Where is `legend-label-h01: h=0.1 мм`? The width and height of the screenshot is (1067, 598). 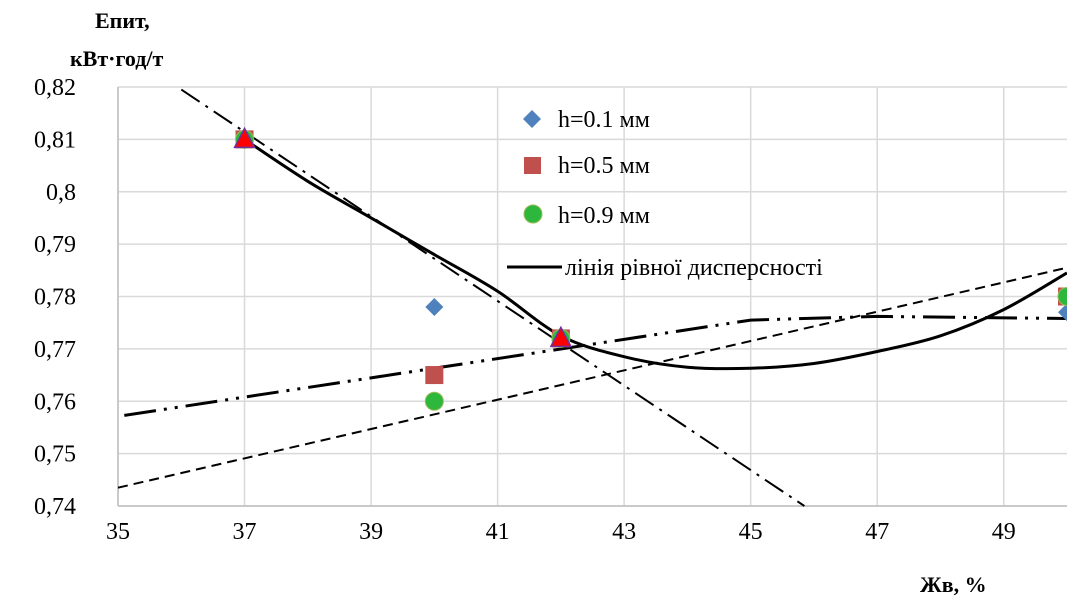 legend-label-h01: h=0.1 мм is located at coordinates (604, 120).